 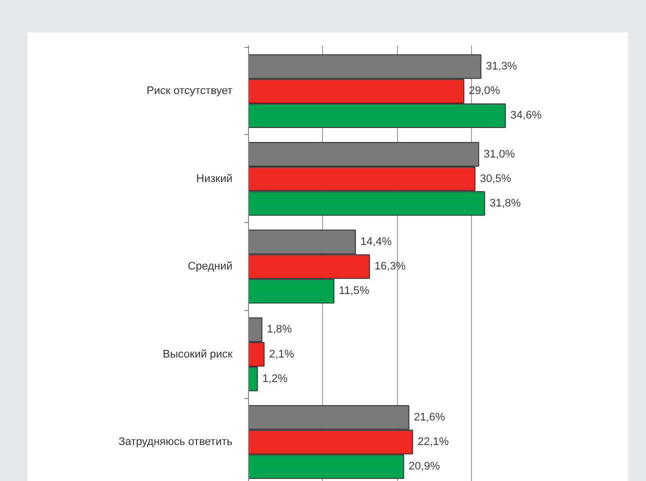 I want to click on data-label: 16,3%, so click(x=390, y=266).